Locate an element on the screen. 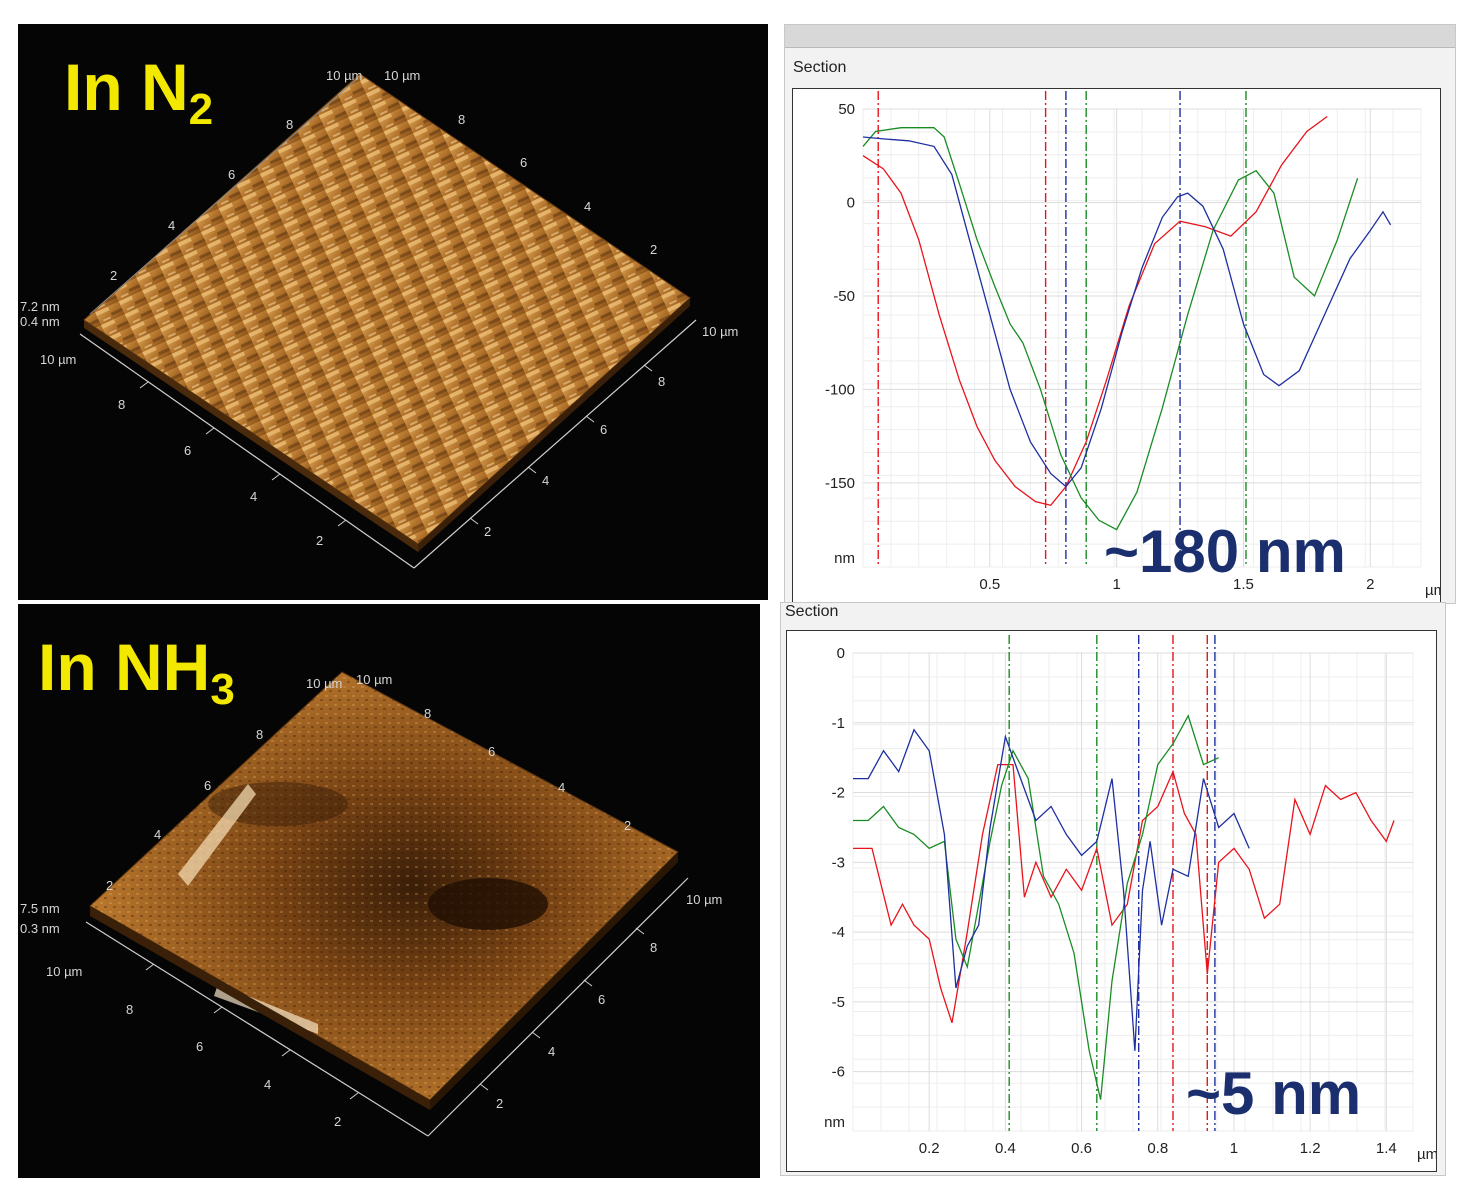 This screenshot has width=1463, height=1200. y-tick-label: -50 is located at coordinates (844, 296).